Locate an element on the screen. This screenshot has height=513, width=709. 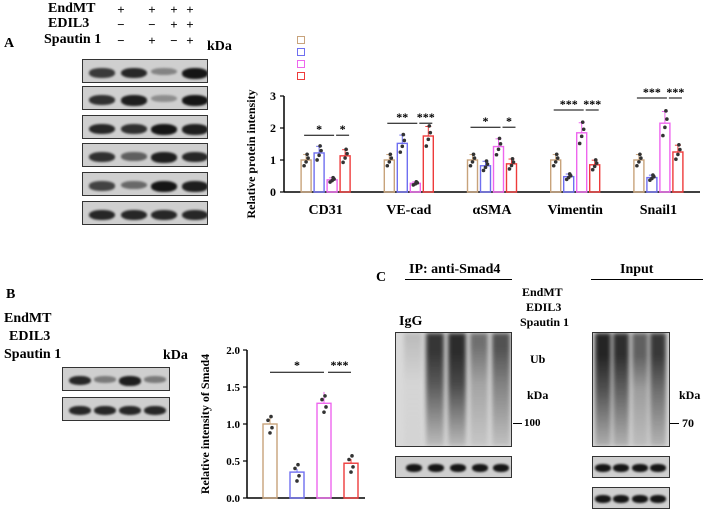
panel-c-letter: C is located at coordinates (381, 277).